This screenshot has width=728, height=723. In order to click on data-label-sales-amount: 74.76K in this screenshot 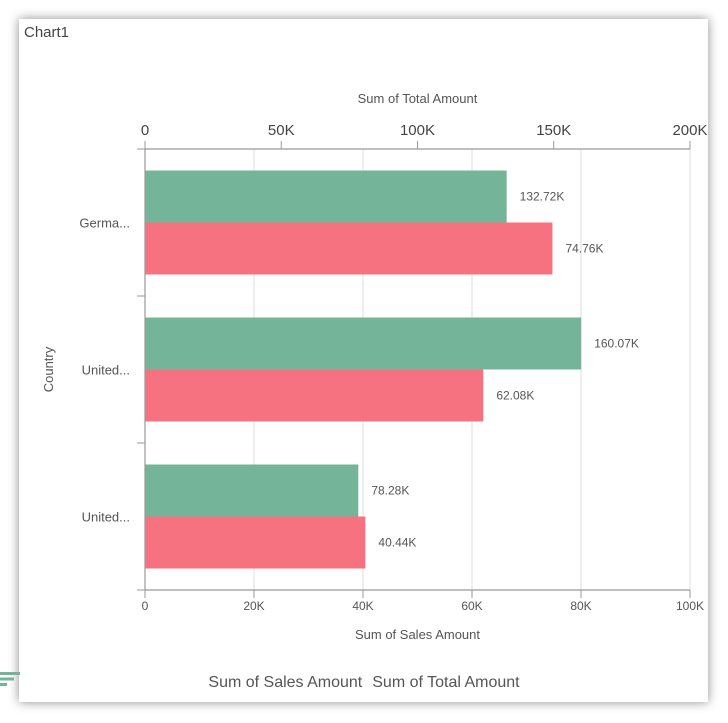, I will do `click(584, 249)`.